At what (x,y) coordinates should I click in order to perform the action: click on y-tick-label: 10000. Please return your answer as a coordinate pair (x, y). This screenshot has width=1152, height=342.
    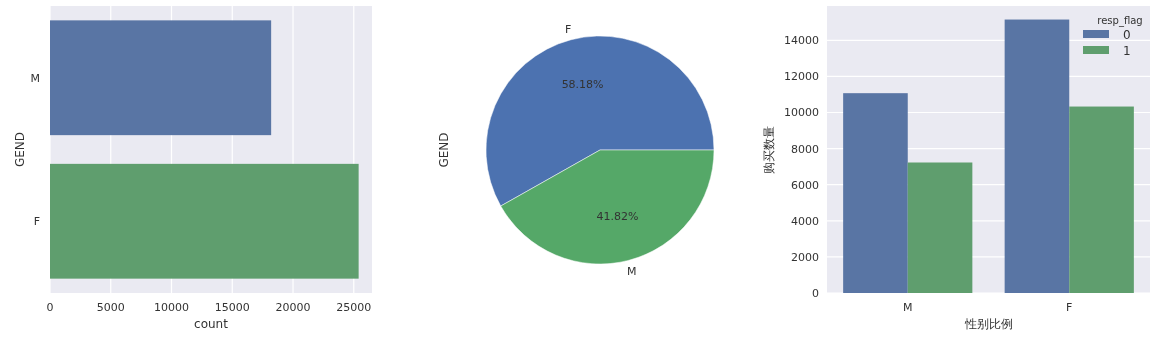
    Looking at the image, I should click on (801, 113).